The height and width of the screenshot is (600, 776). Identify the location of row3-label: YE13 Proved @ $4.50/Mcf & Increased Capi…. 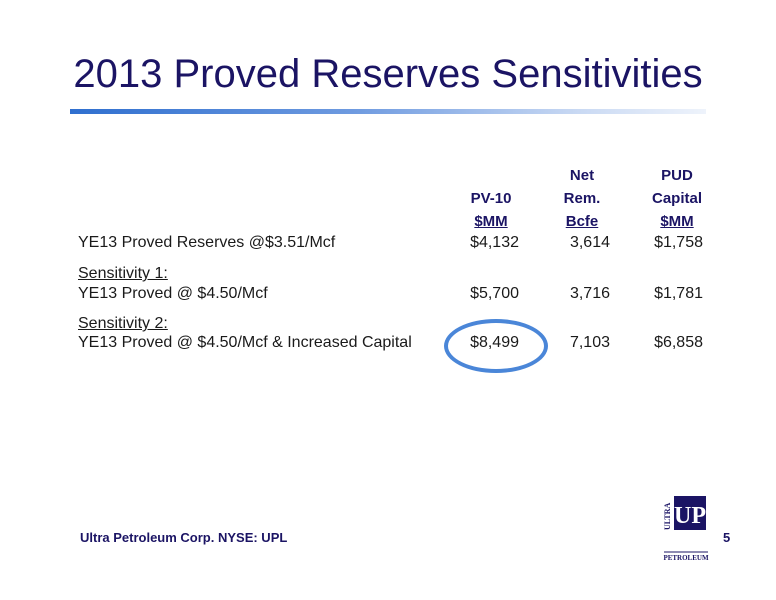
(245, 342).